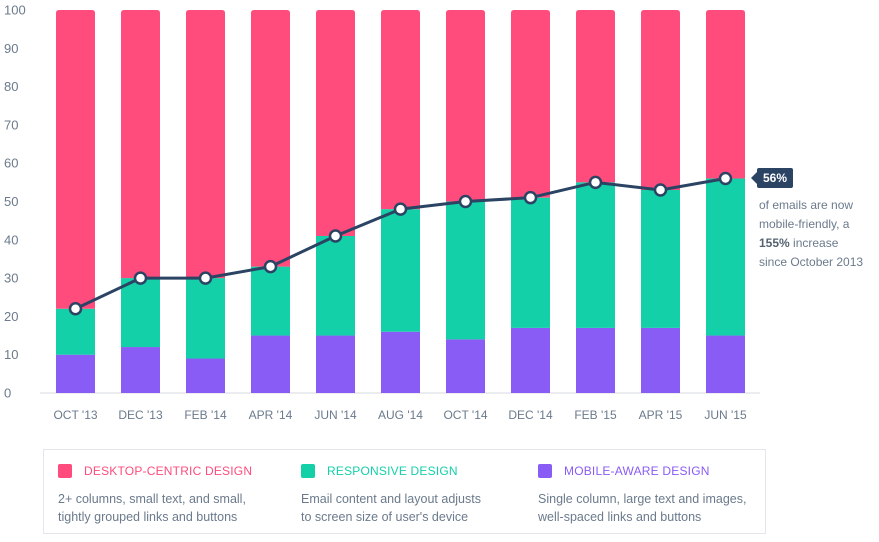  What do you see at coordinates (806, 205) in the screenshot?
I see `callout-line-1: of emails are now` at bounding box center [806, 205].